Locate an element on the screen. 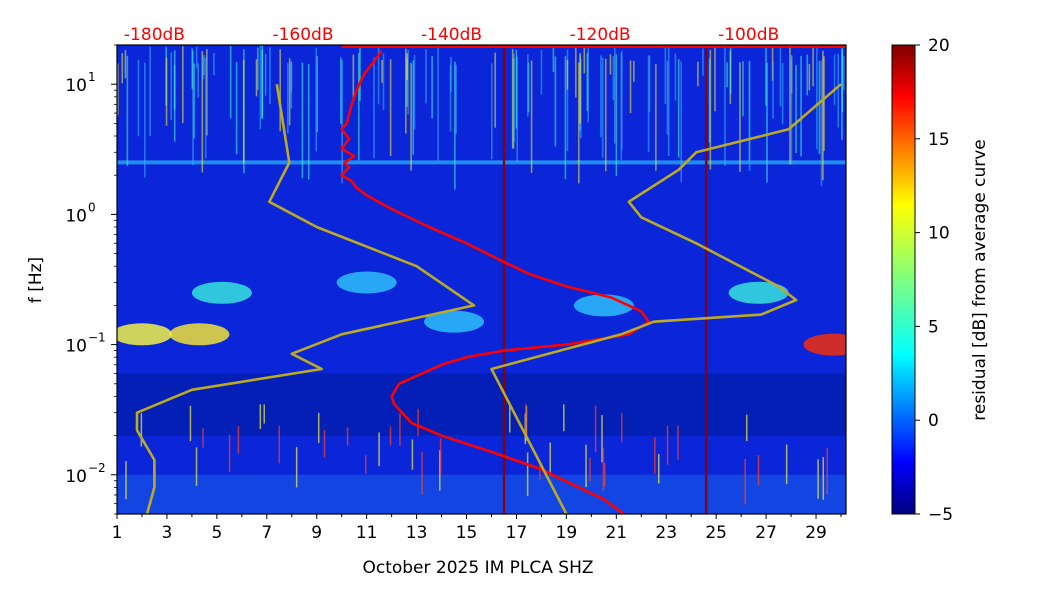 This screenshot has height=606, width=1052. x-axis: 1 3 5 7 9 11 13 15 17 19 21 23 25 27 29 is located at coordinates (477, 528).